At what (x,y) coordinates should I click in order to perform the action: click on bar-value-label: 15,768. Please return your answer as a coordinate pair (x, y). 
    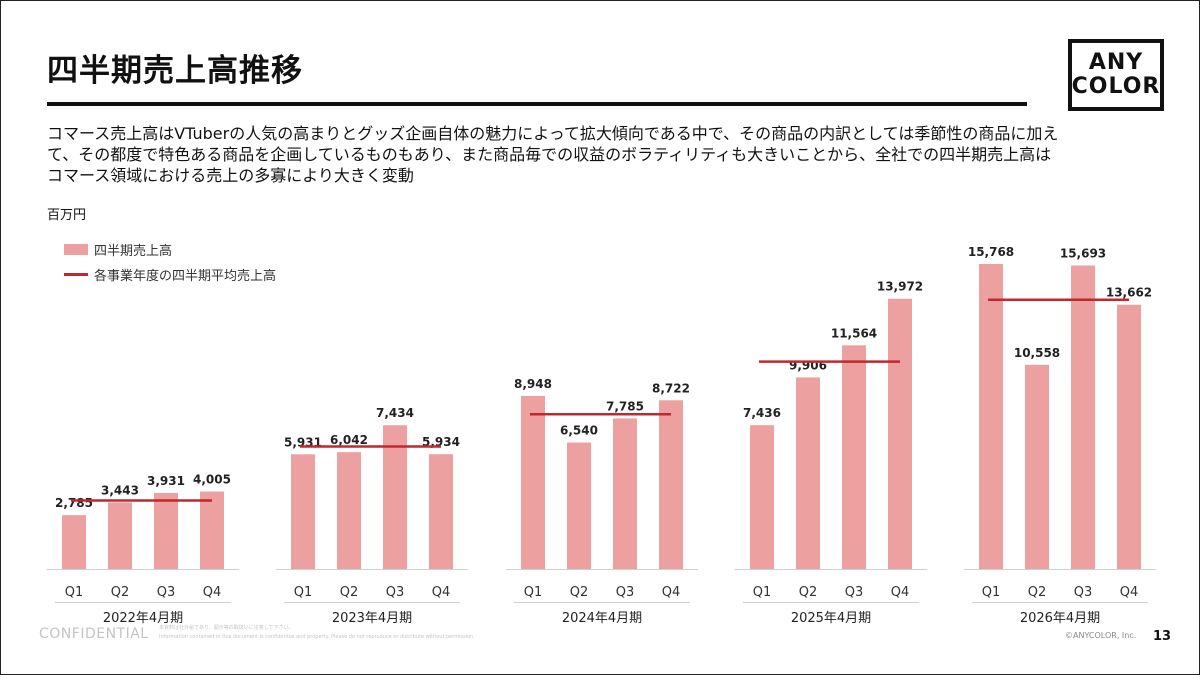
    Looking at the image, I should click on (991, 252).